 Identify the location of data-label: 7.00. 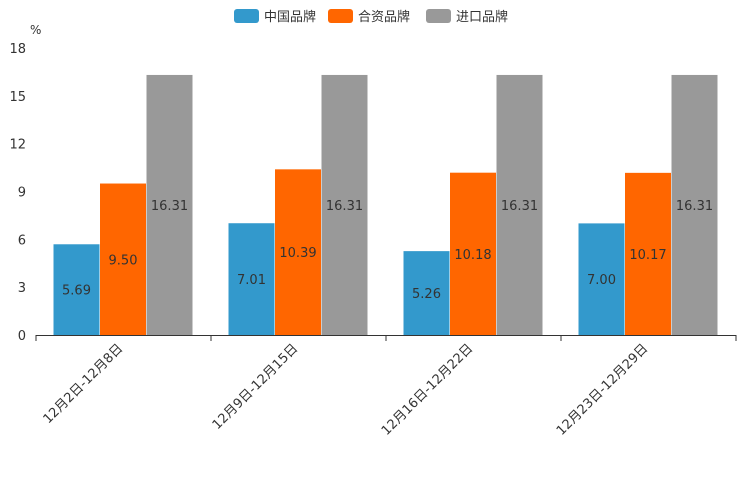
(601, 280).